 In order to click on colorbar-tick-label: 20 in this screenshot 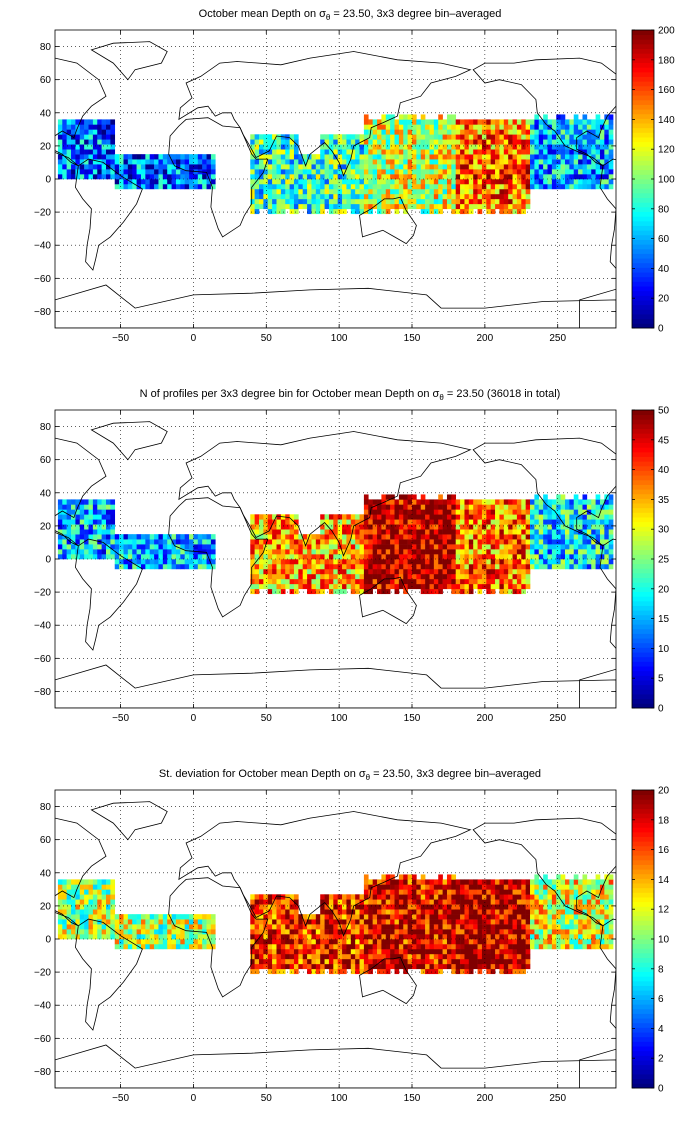, I will do `click(664, 299)`.